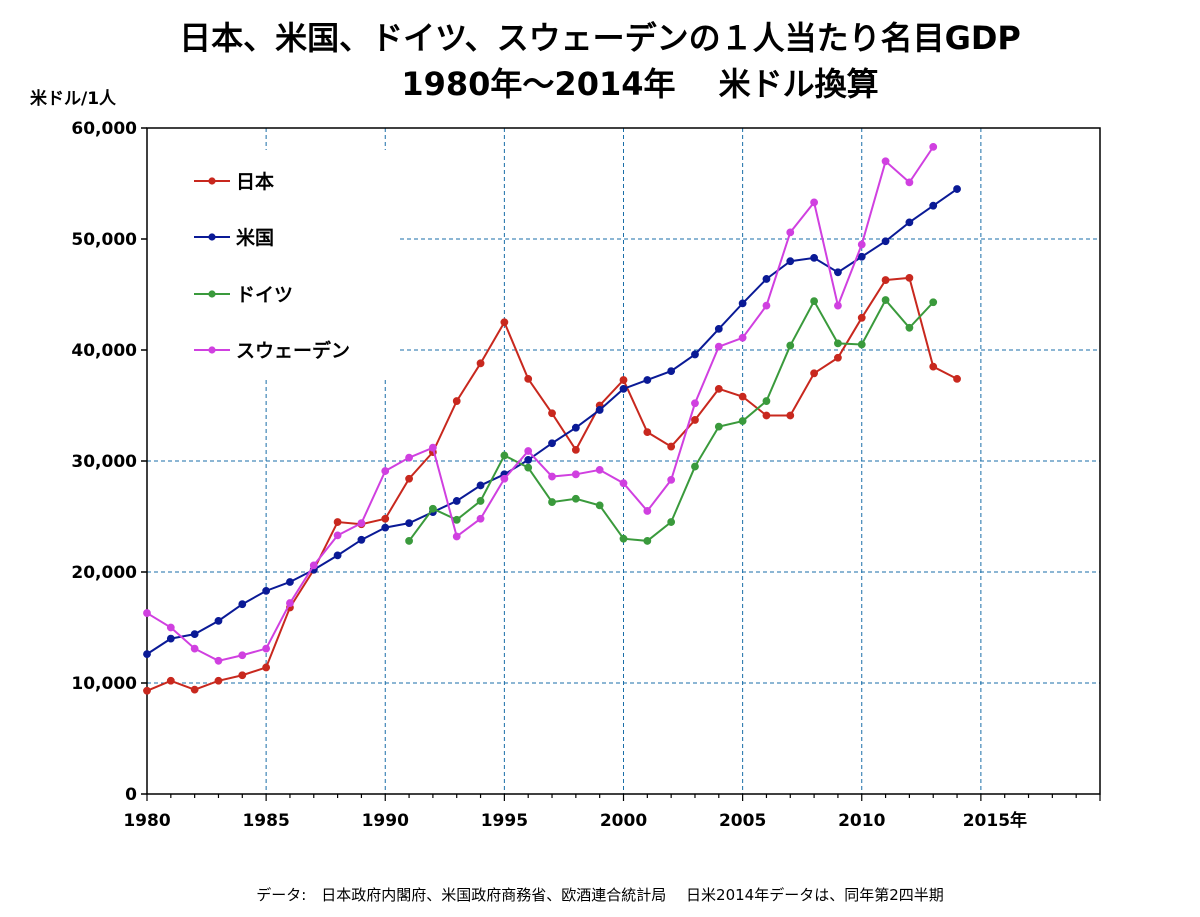  Describe the element at coordinates (104, 462) in the screenshot. I see `y-tick-label: 30,000` at that location.